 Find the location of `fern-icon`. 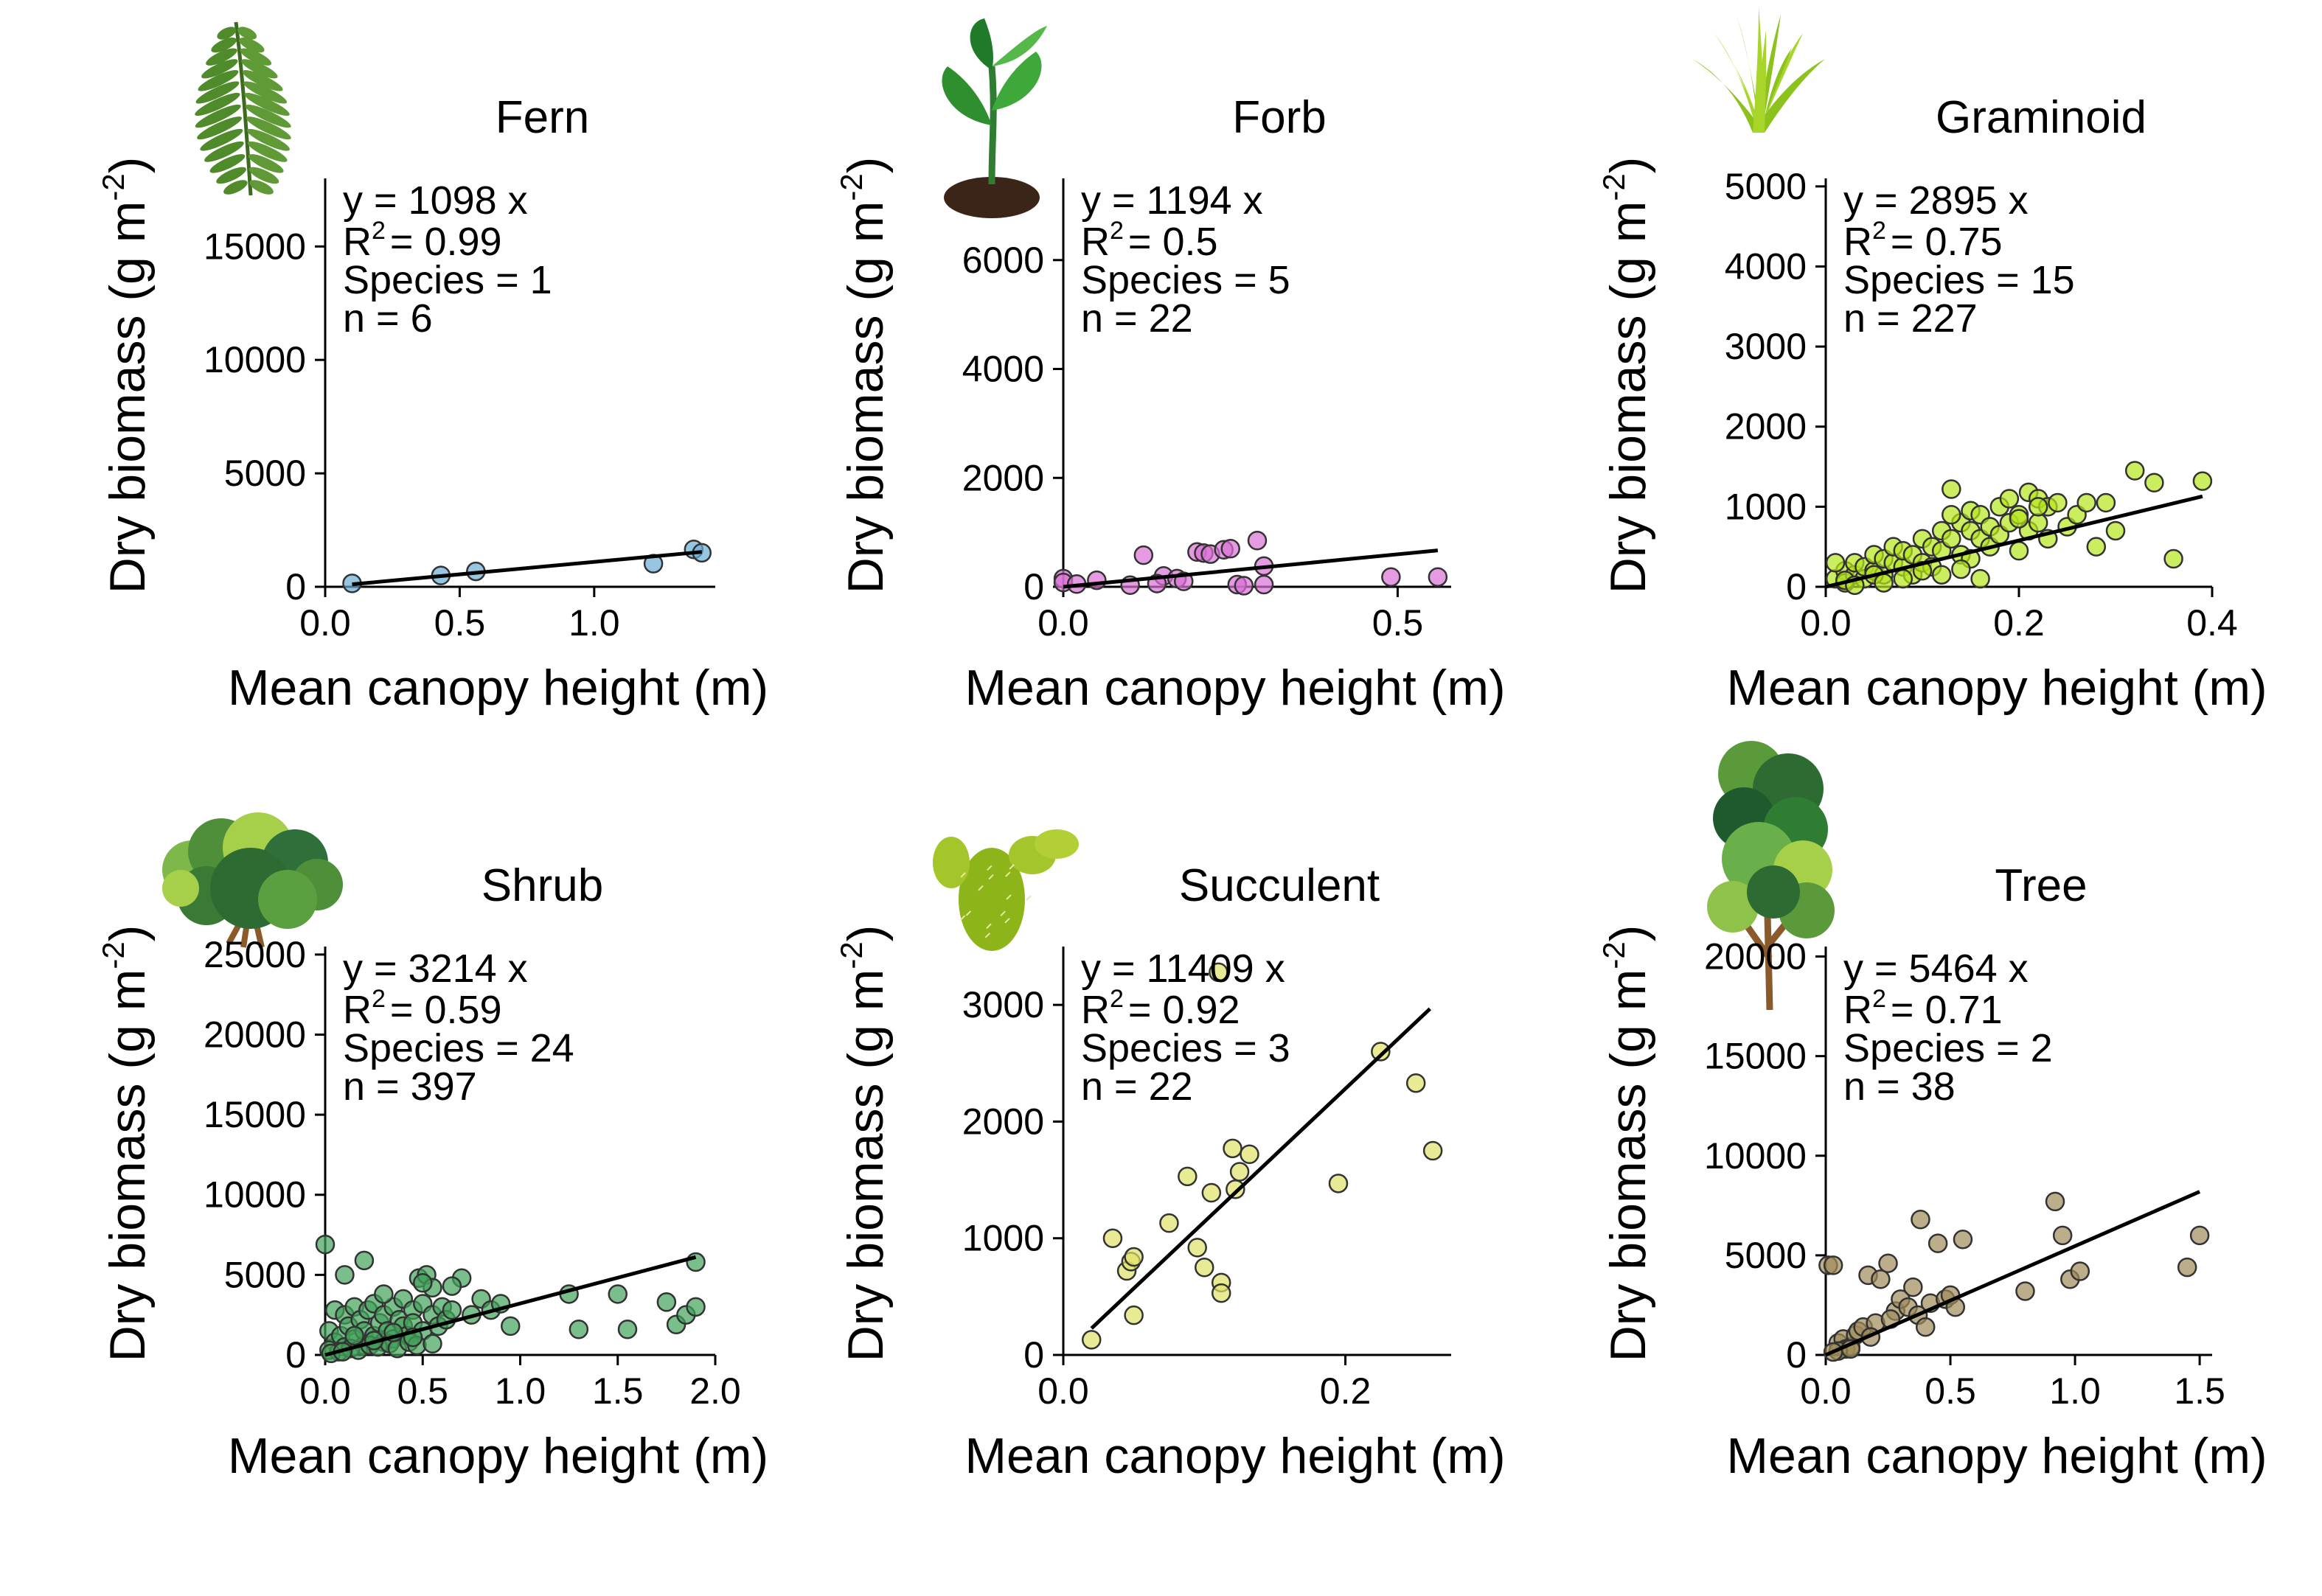

fern-icon is located at coordinates (243, 108).